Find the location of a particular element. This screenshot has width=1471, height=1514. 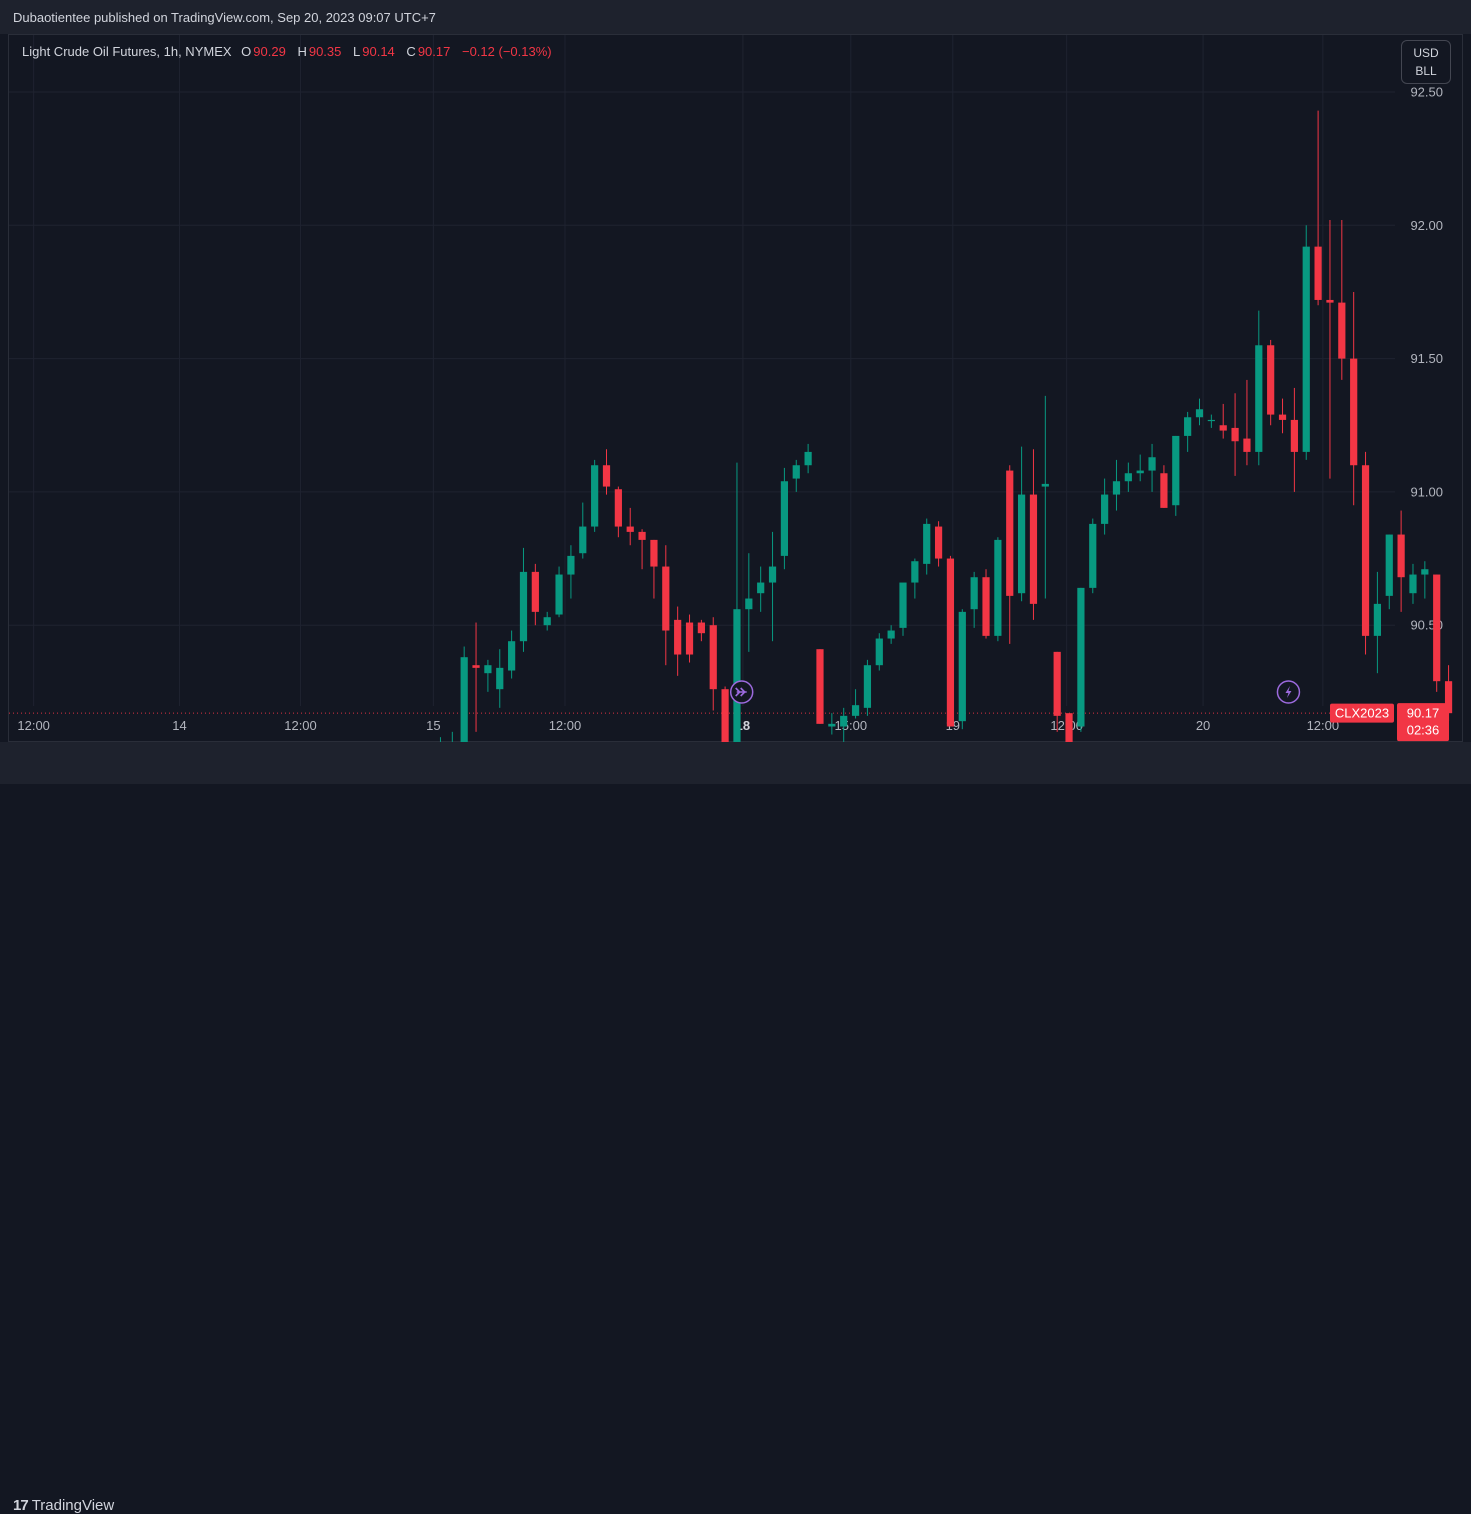

last-price-label: 90.17 is located at coordinates (1423, 713).